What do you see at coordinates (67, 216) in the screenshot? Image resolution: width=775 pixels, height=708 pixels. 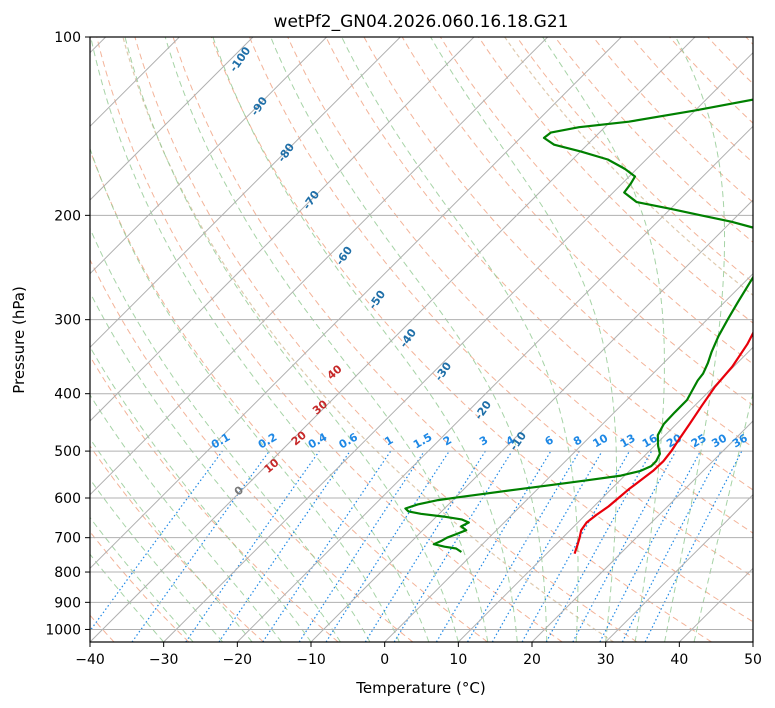 I see `y-tick-label: 200` at bounding box center [67, 216].